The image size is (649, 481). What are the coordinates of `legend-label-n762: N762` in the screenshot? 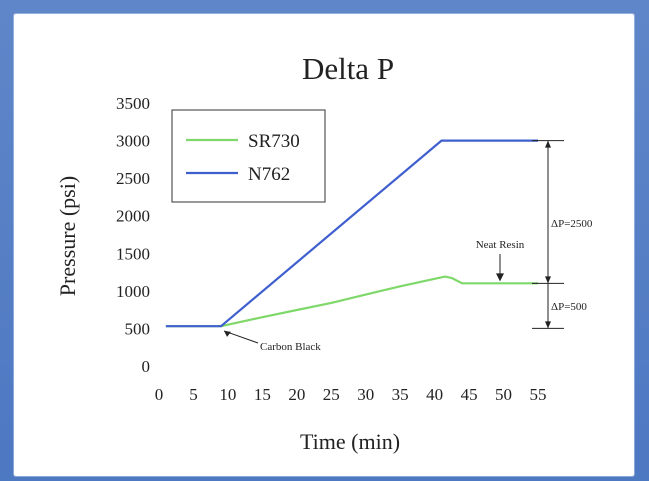 It's located at (269, 174).